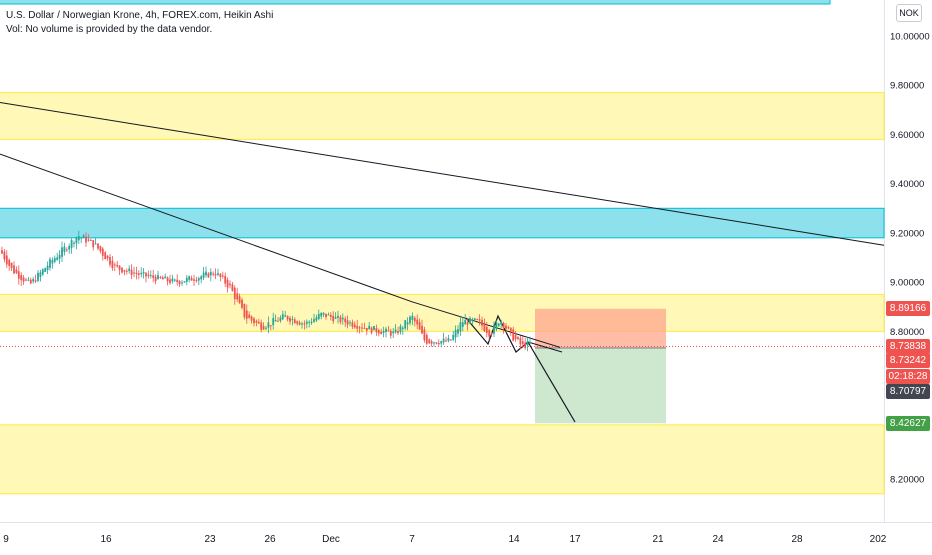  What do you see at coordinates (658, 539) in the screenshot?
I see `x-tick-label: 21` at bounding box center [658, 539].